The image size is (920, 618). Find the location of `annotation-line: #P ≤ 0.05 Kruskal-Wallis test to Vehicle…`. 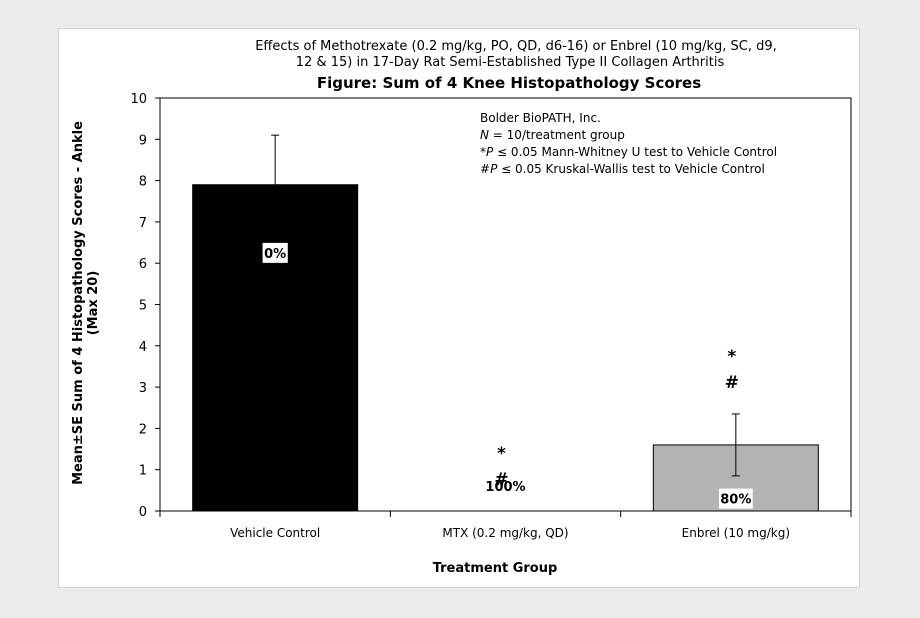

annotation-line: #P ≤ 0.05 Kruskal-Wallis test to Vehicle… is located at coordinates (622, 169).